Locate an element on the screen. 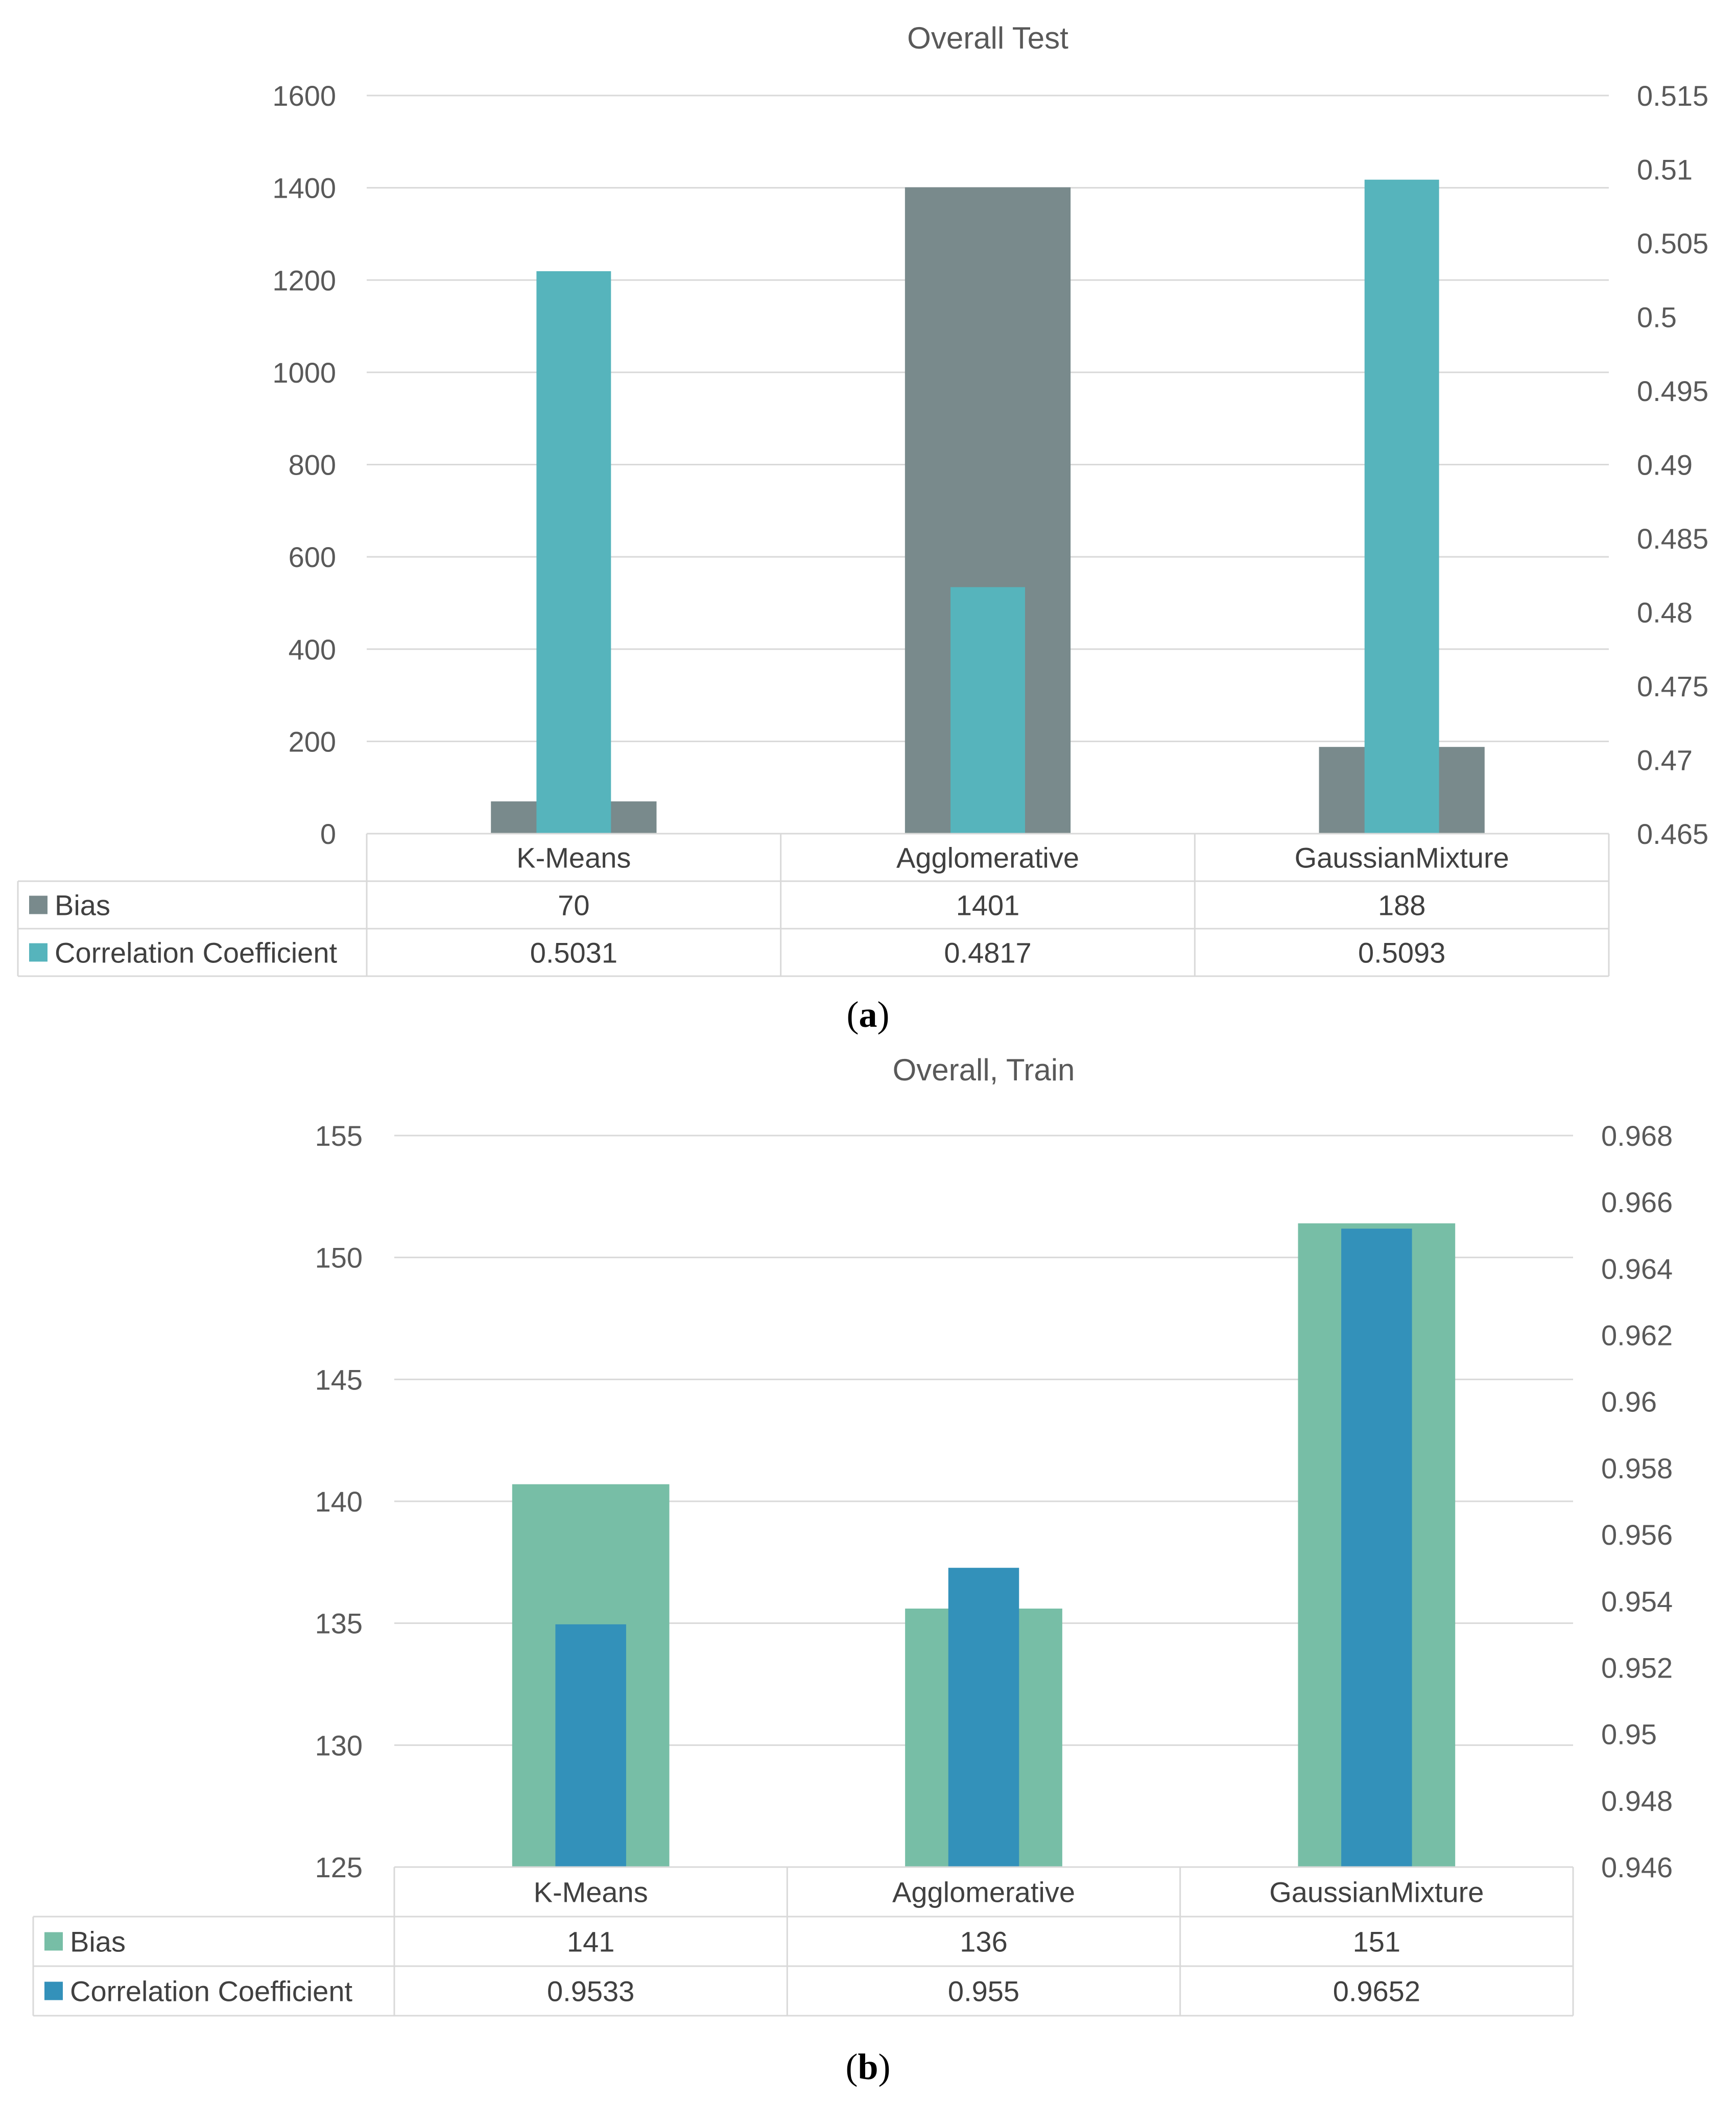  data-value-label: 0.955 is located at coordinates (984, 1992).